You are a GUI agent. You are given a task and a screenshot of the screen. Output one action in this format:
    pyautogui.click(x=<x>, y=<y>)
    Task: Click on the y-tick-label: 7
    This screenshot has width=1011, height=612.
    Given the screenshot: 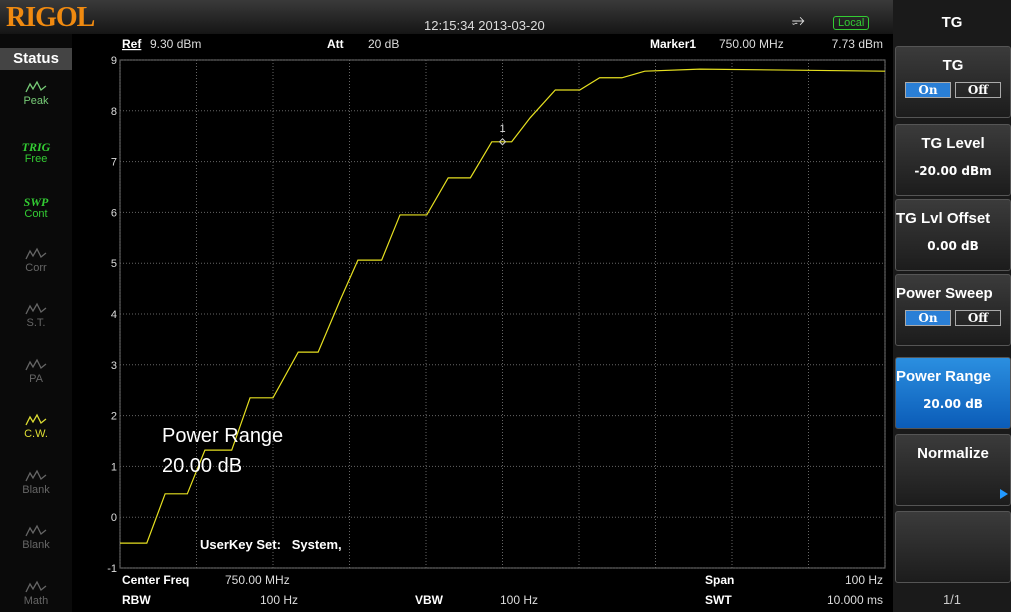 What is the action you would take?
    pyautogui.click(x=114, y=163)
    